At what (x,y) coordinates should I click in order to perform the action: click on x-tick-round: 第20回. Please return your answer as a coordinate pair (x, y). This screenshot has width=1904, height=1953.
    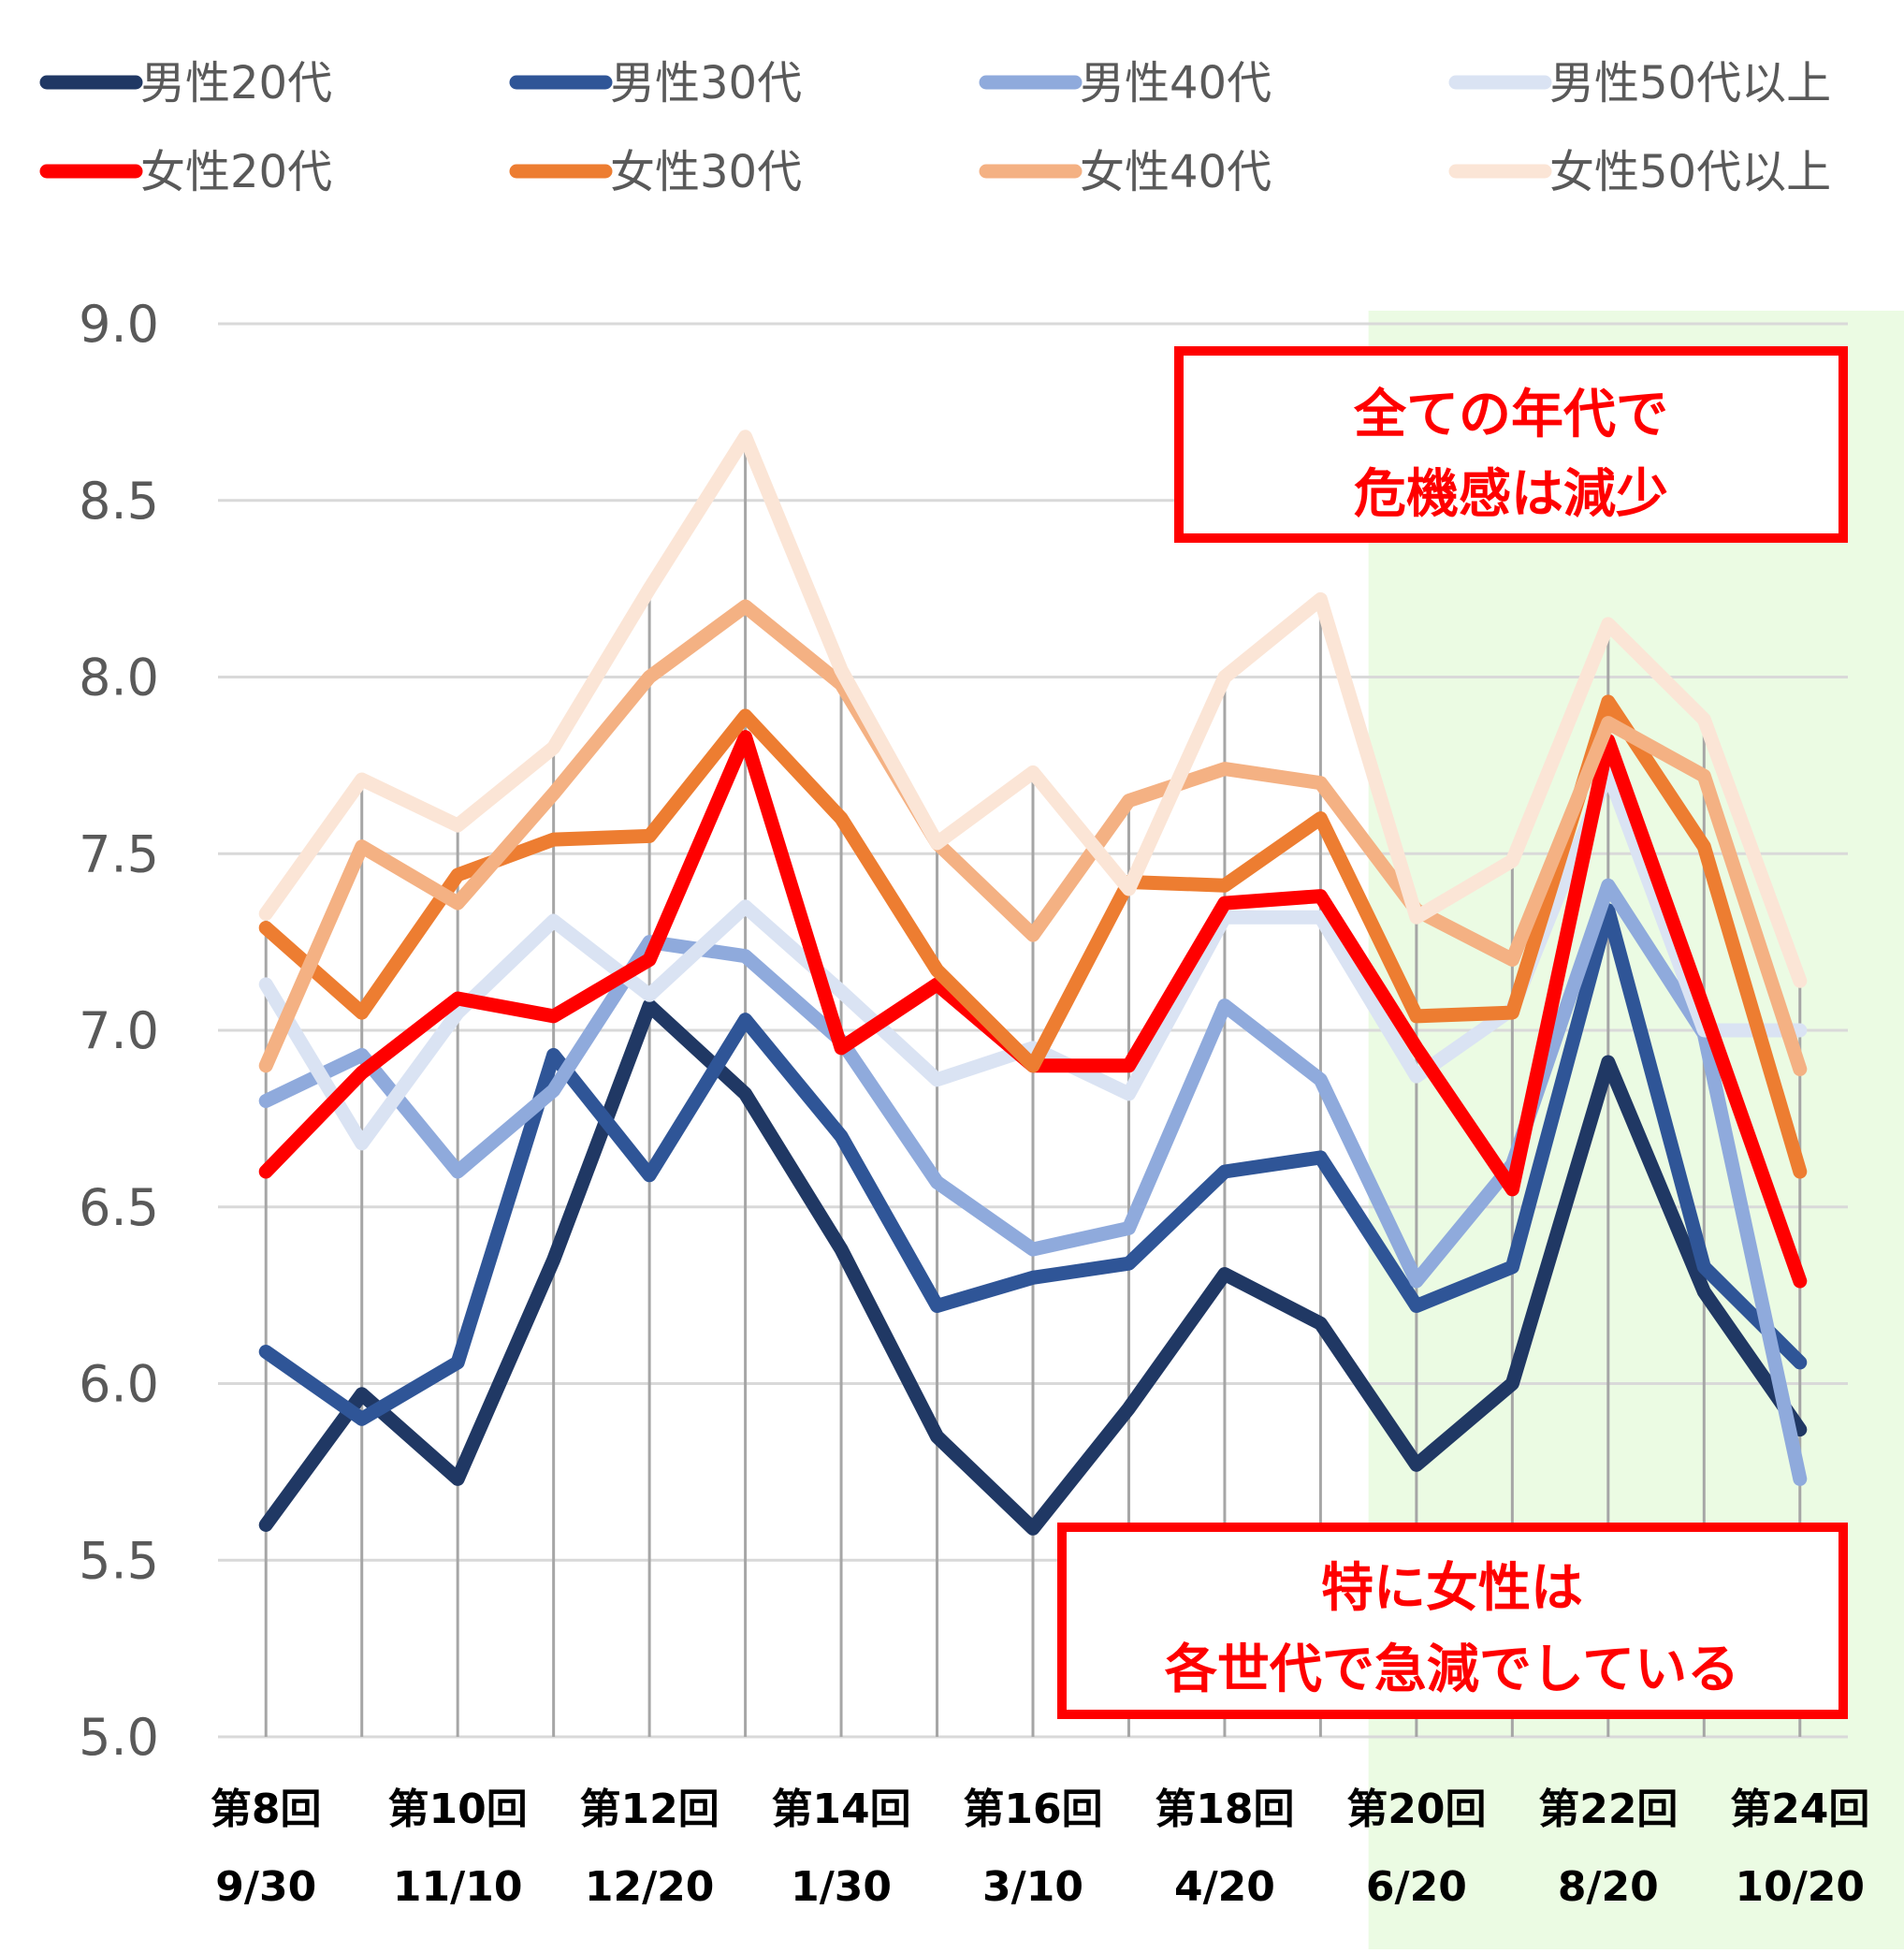
    Looking at the image, I should click on (1416, 1809).